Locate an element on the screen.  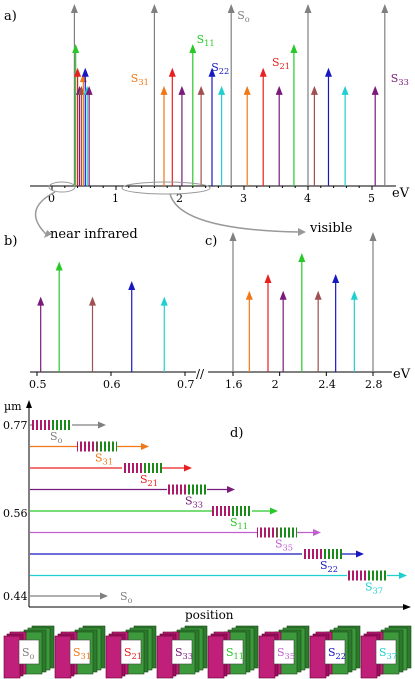
panel-a-series-label-S11-main: S is located at coordinates (201, 39).